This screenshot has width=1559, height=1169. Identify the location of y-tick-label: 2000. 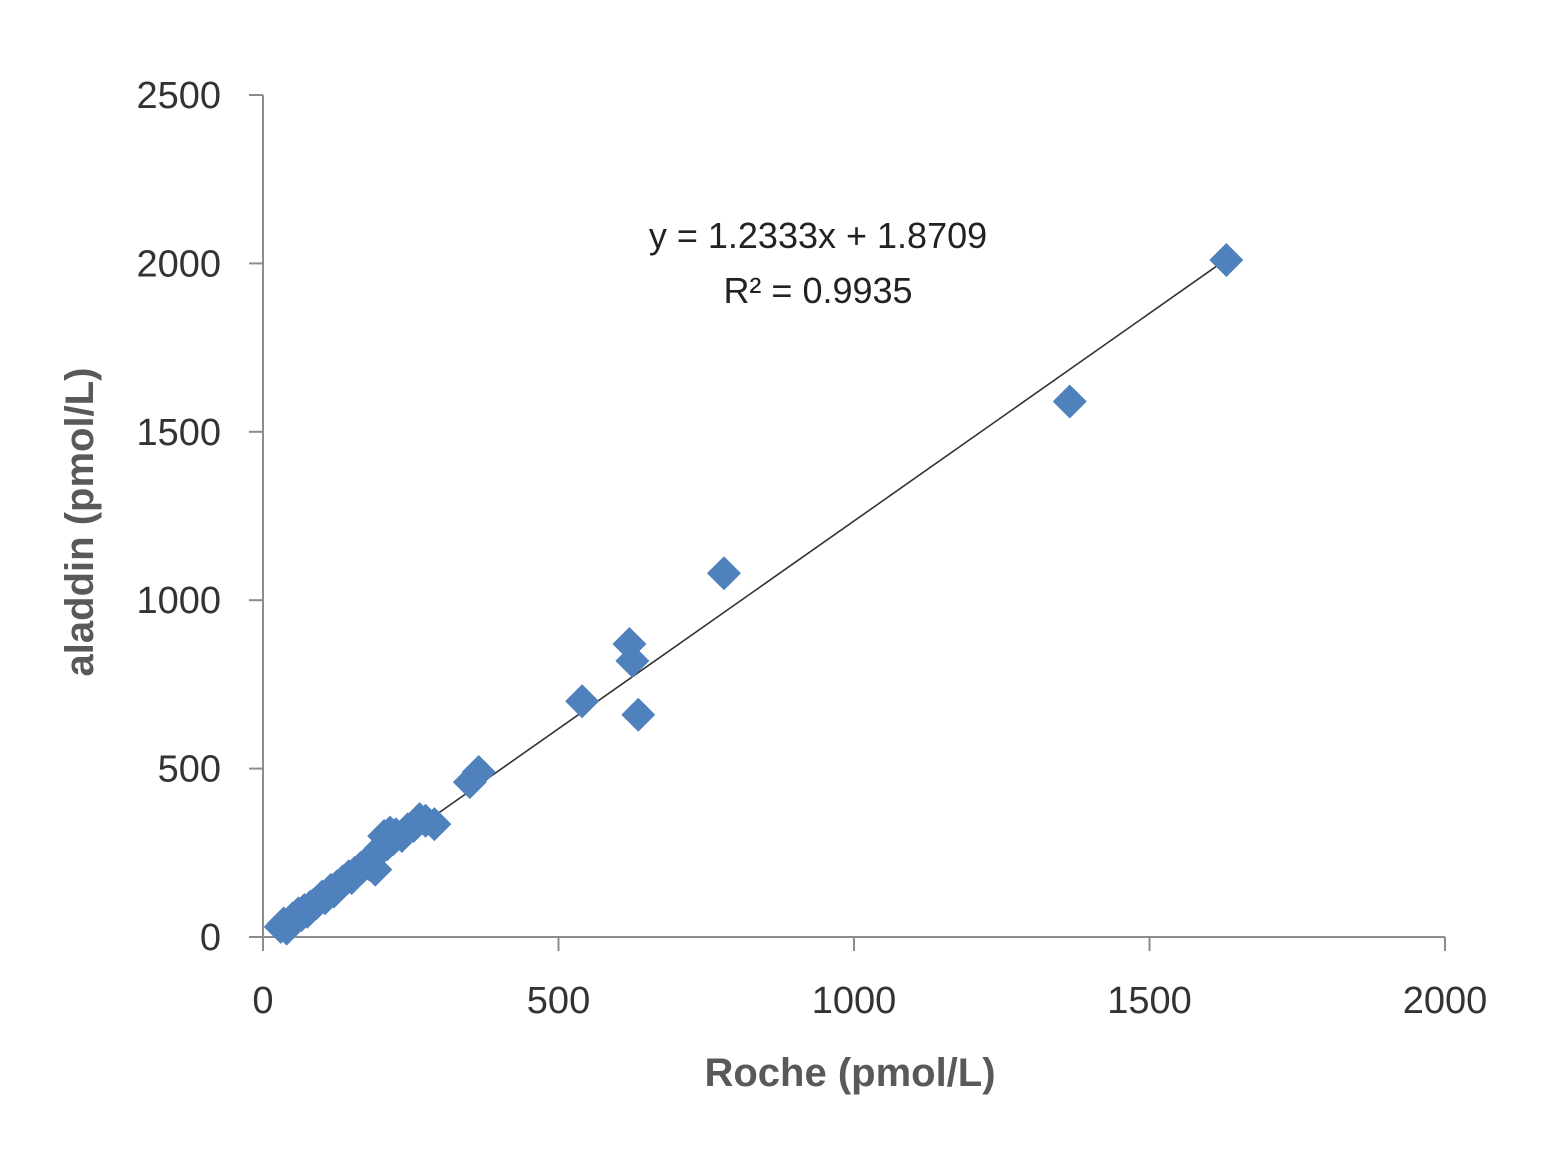
(178, 264).